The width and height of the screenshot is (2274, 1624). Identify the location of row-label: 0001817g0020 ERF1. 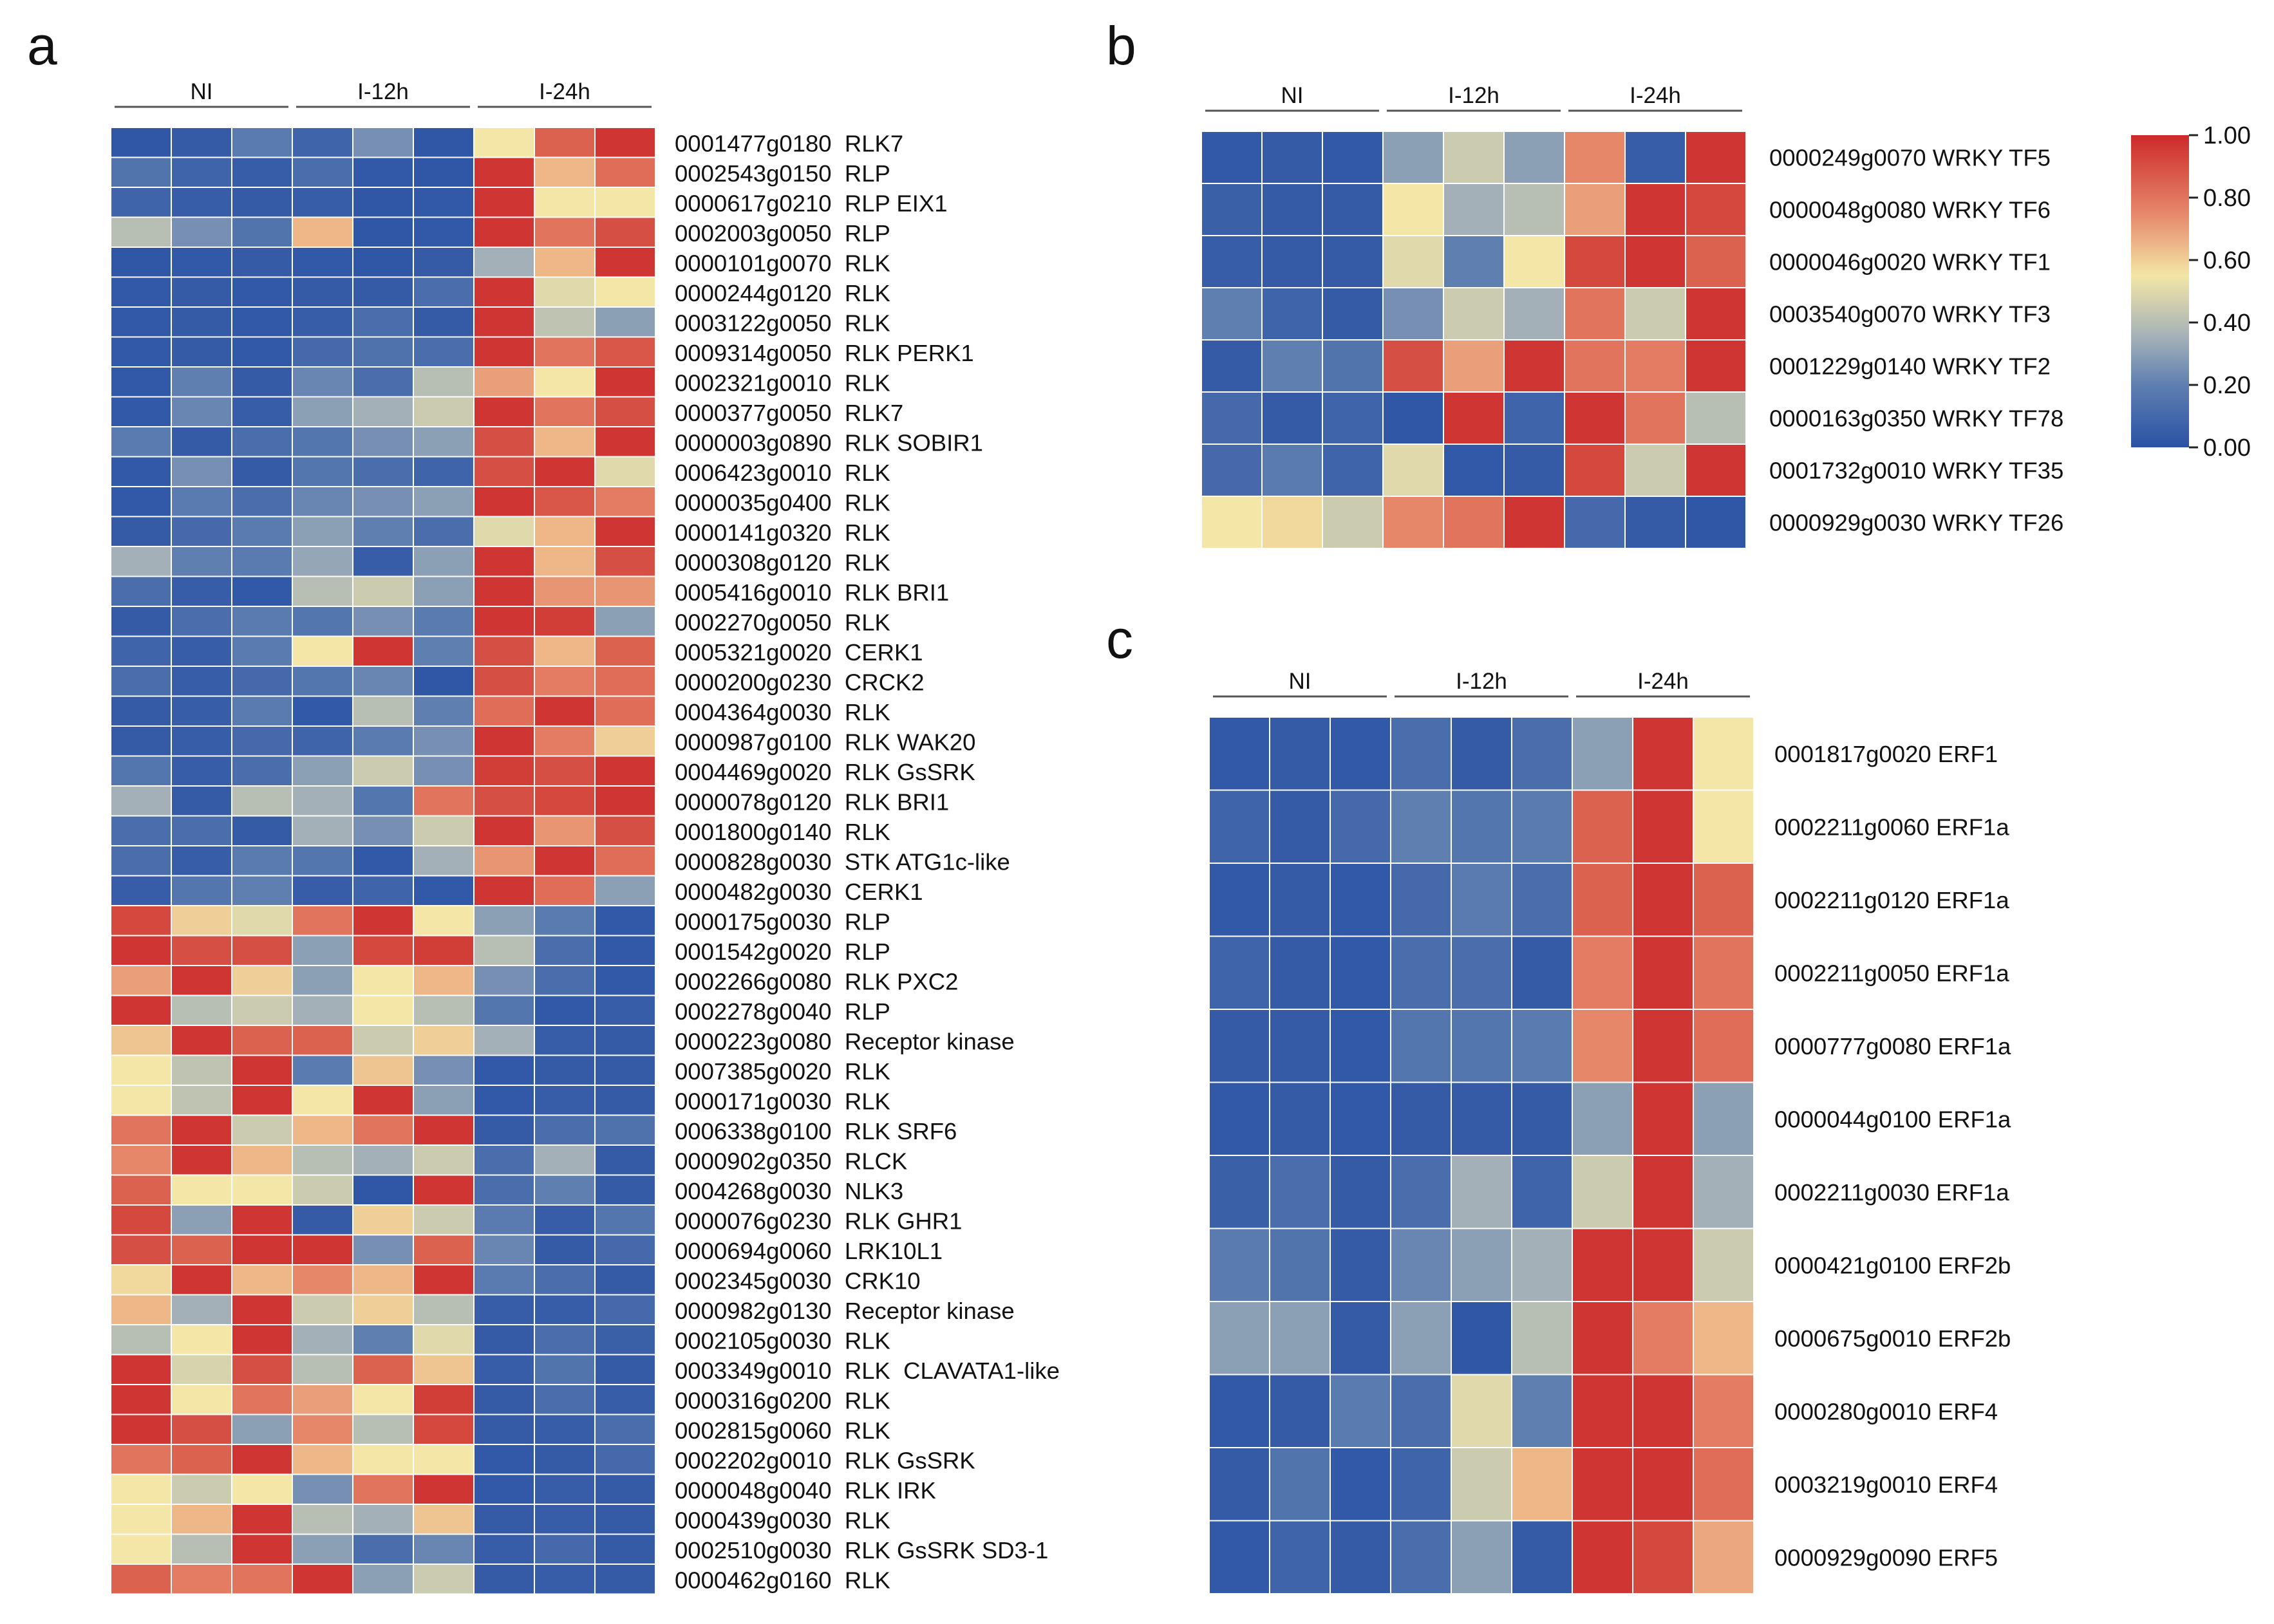
(1886, 754).